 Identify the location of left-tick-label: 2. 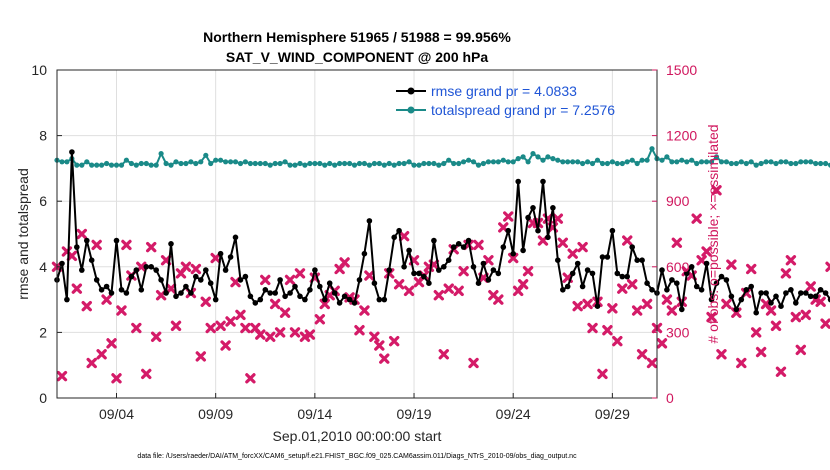
(43, 332).